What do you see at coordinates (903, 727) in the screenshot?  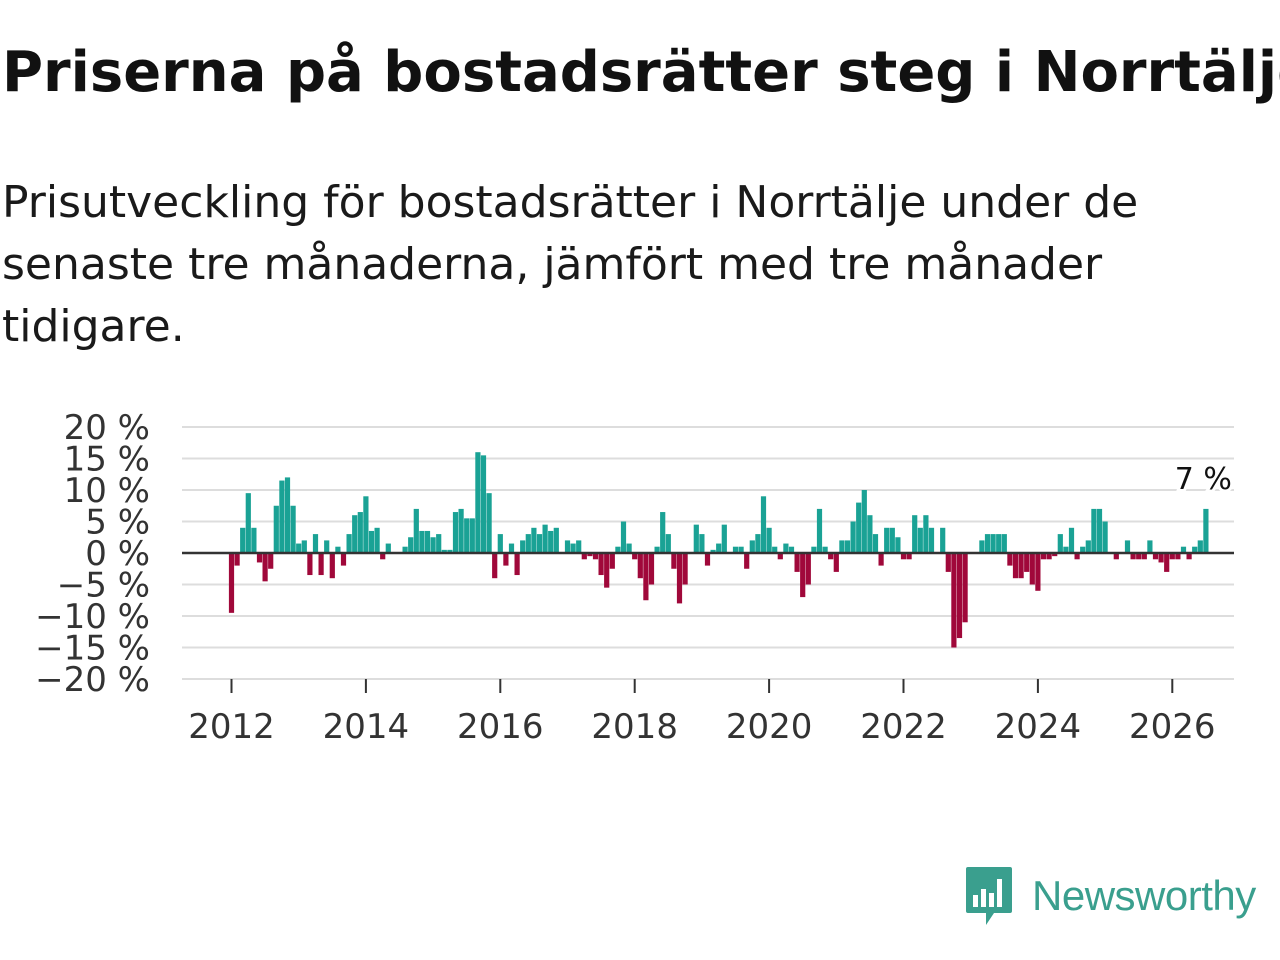 I see `x-tick-label: 2022` at bounding box center [903, 727].